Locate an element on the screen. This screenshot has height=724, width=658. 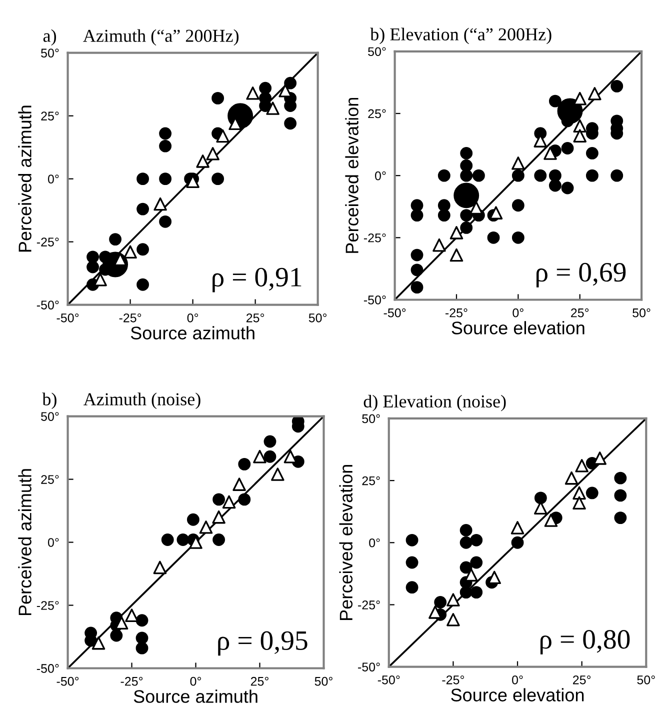
y-tick-label: 50° is located at coordinates (371, 419).